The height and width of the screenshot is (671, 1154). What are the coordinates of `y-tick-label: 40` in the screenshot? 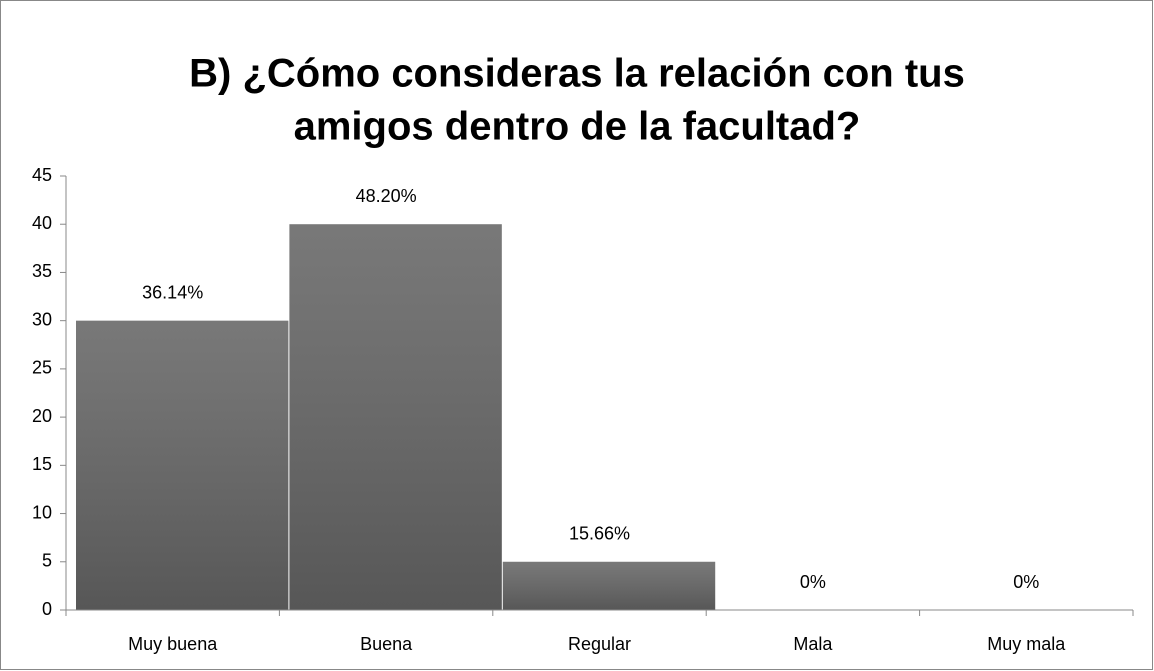 It's located at (42, 223).